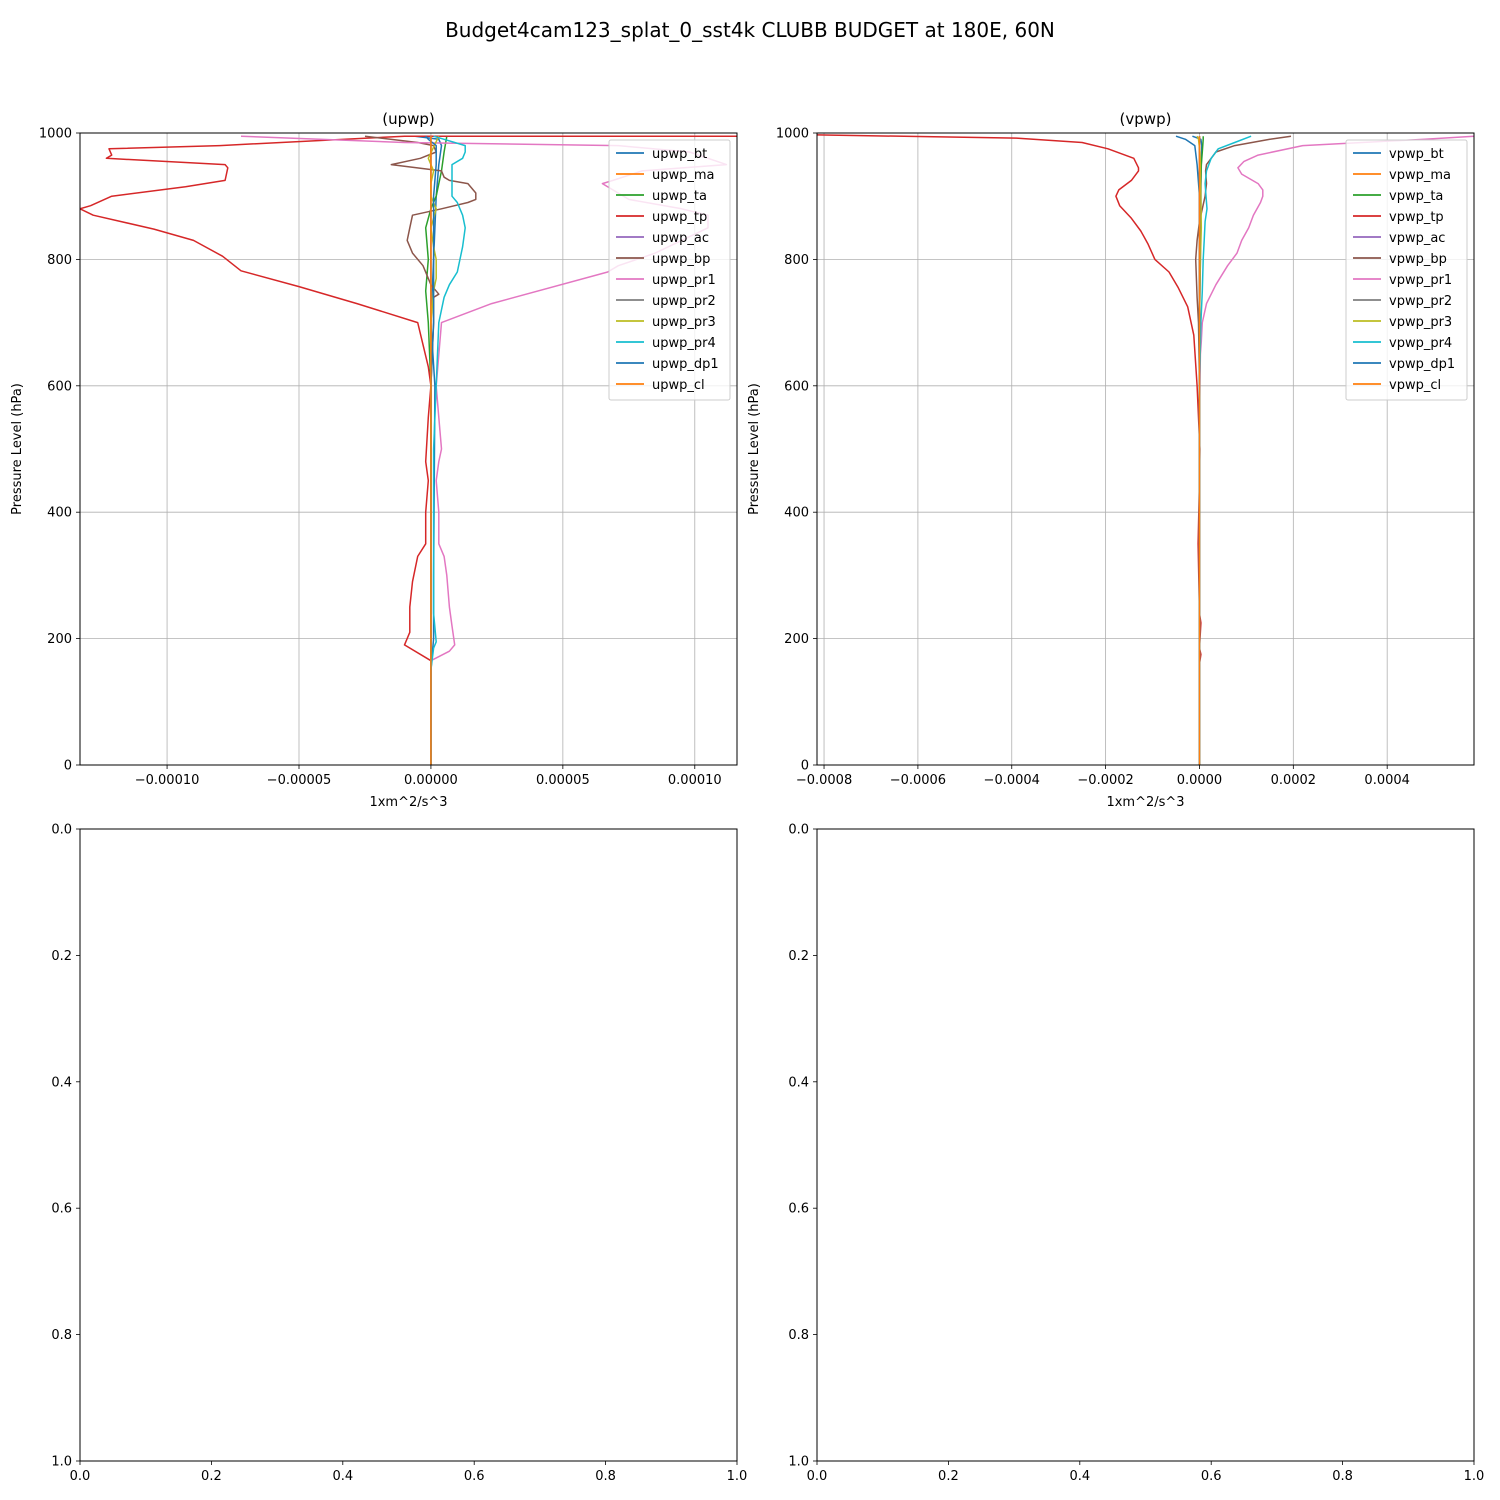 This screenshot has height=1500, width=1500. What do you see at coordinates (684, 343) in the screenshot?
I see `legend-label-upwp_pr4: upwp_pr4` at bounding box center [684, 343].